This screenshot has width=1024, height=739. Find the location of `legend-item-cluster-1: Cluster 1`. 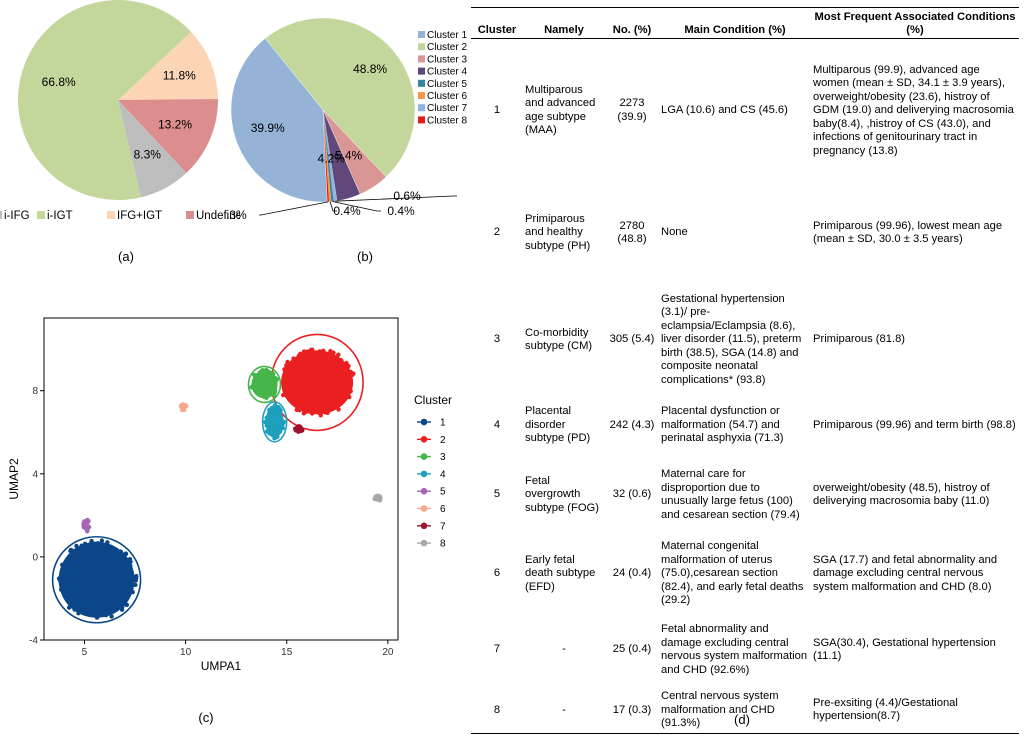

legend-item-cluster-1: Cluster 1 is located at coordinates (442, 35).